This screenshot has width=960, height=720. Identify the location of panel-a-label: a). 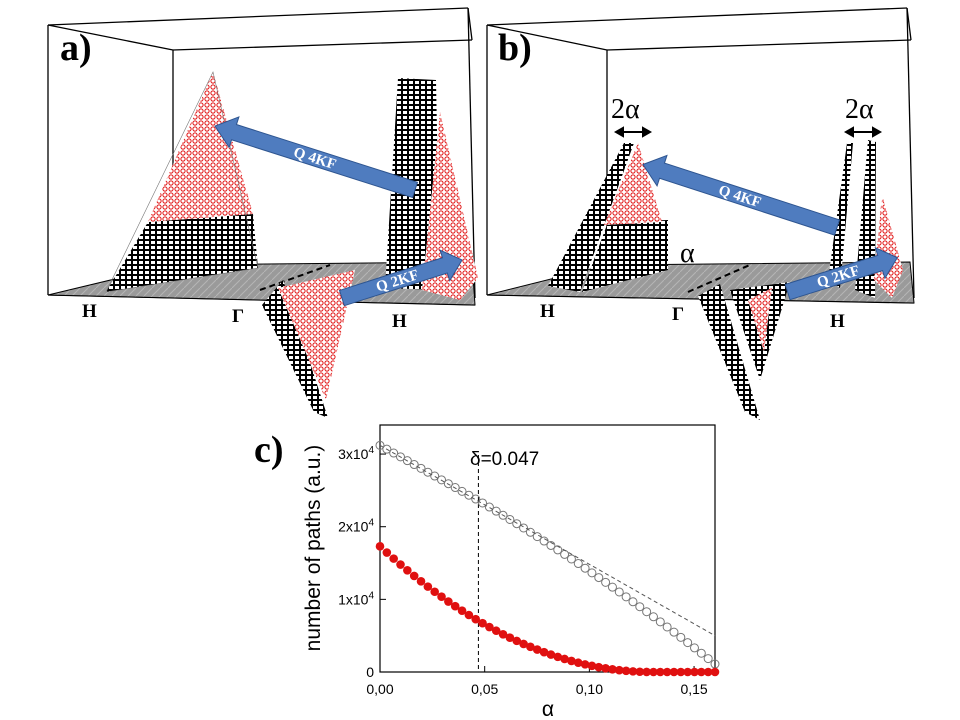
(76, 48).